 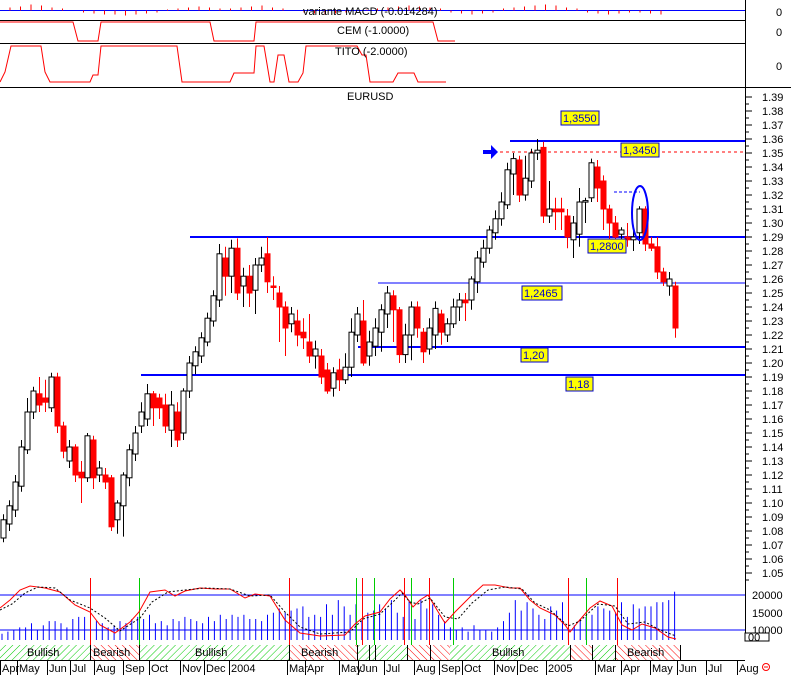 What do you see at coordinates (370, 12) in the screenshot?
I see `macd-label: variante MACD (-0.014284)` at bounding box center [370, 12].